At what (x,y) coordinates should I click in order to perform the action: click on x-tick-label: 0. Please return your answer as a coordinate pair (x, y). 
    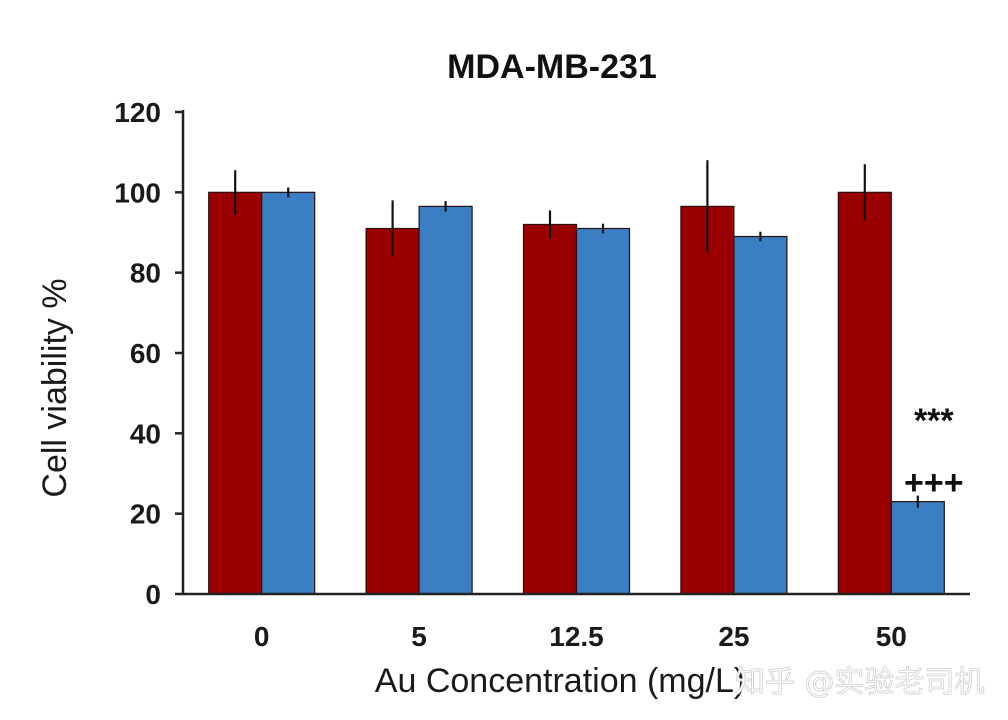
    Looking at the image, I should click on (262, 636).